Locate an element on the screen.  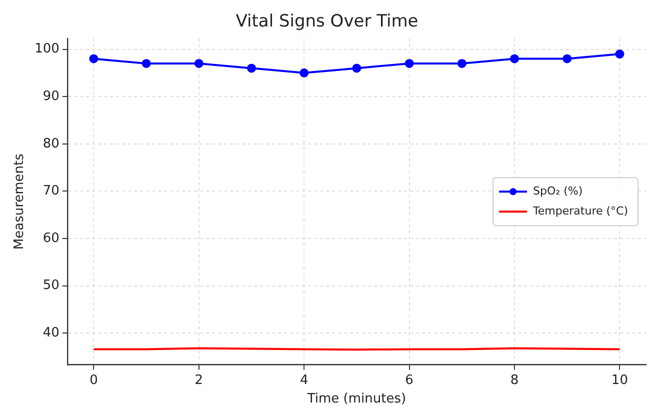
y-tick-label: 90 is located at coordinates (51, 96).